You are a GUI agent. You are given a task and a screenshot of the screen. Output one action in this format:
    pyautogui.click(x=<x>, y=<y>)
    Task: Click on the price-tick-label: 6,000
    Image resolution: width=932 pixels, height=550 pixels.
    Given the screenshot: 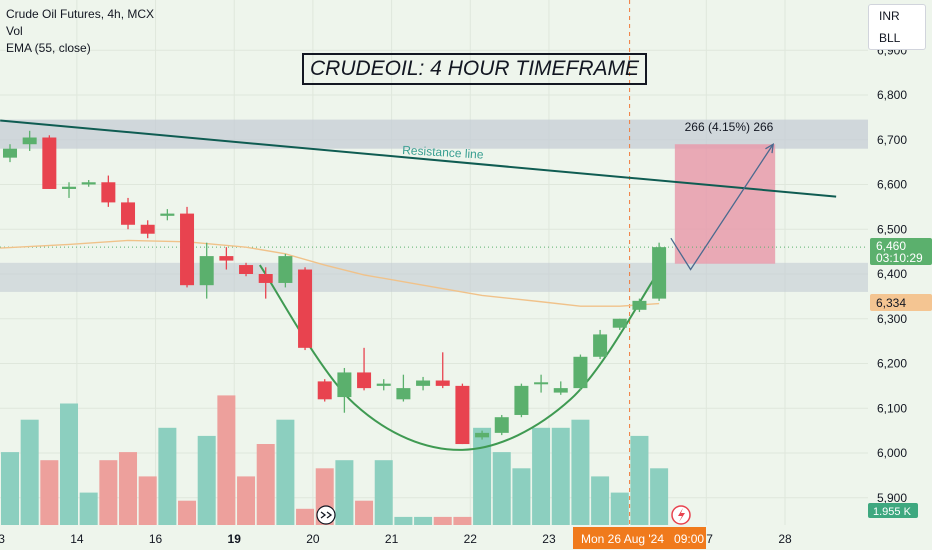 What is the action you would take?
    pyautogui.click(x=892, y=453)
    